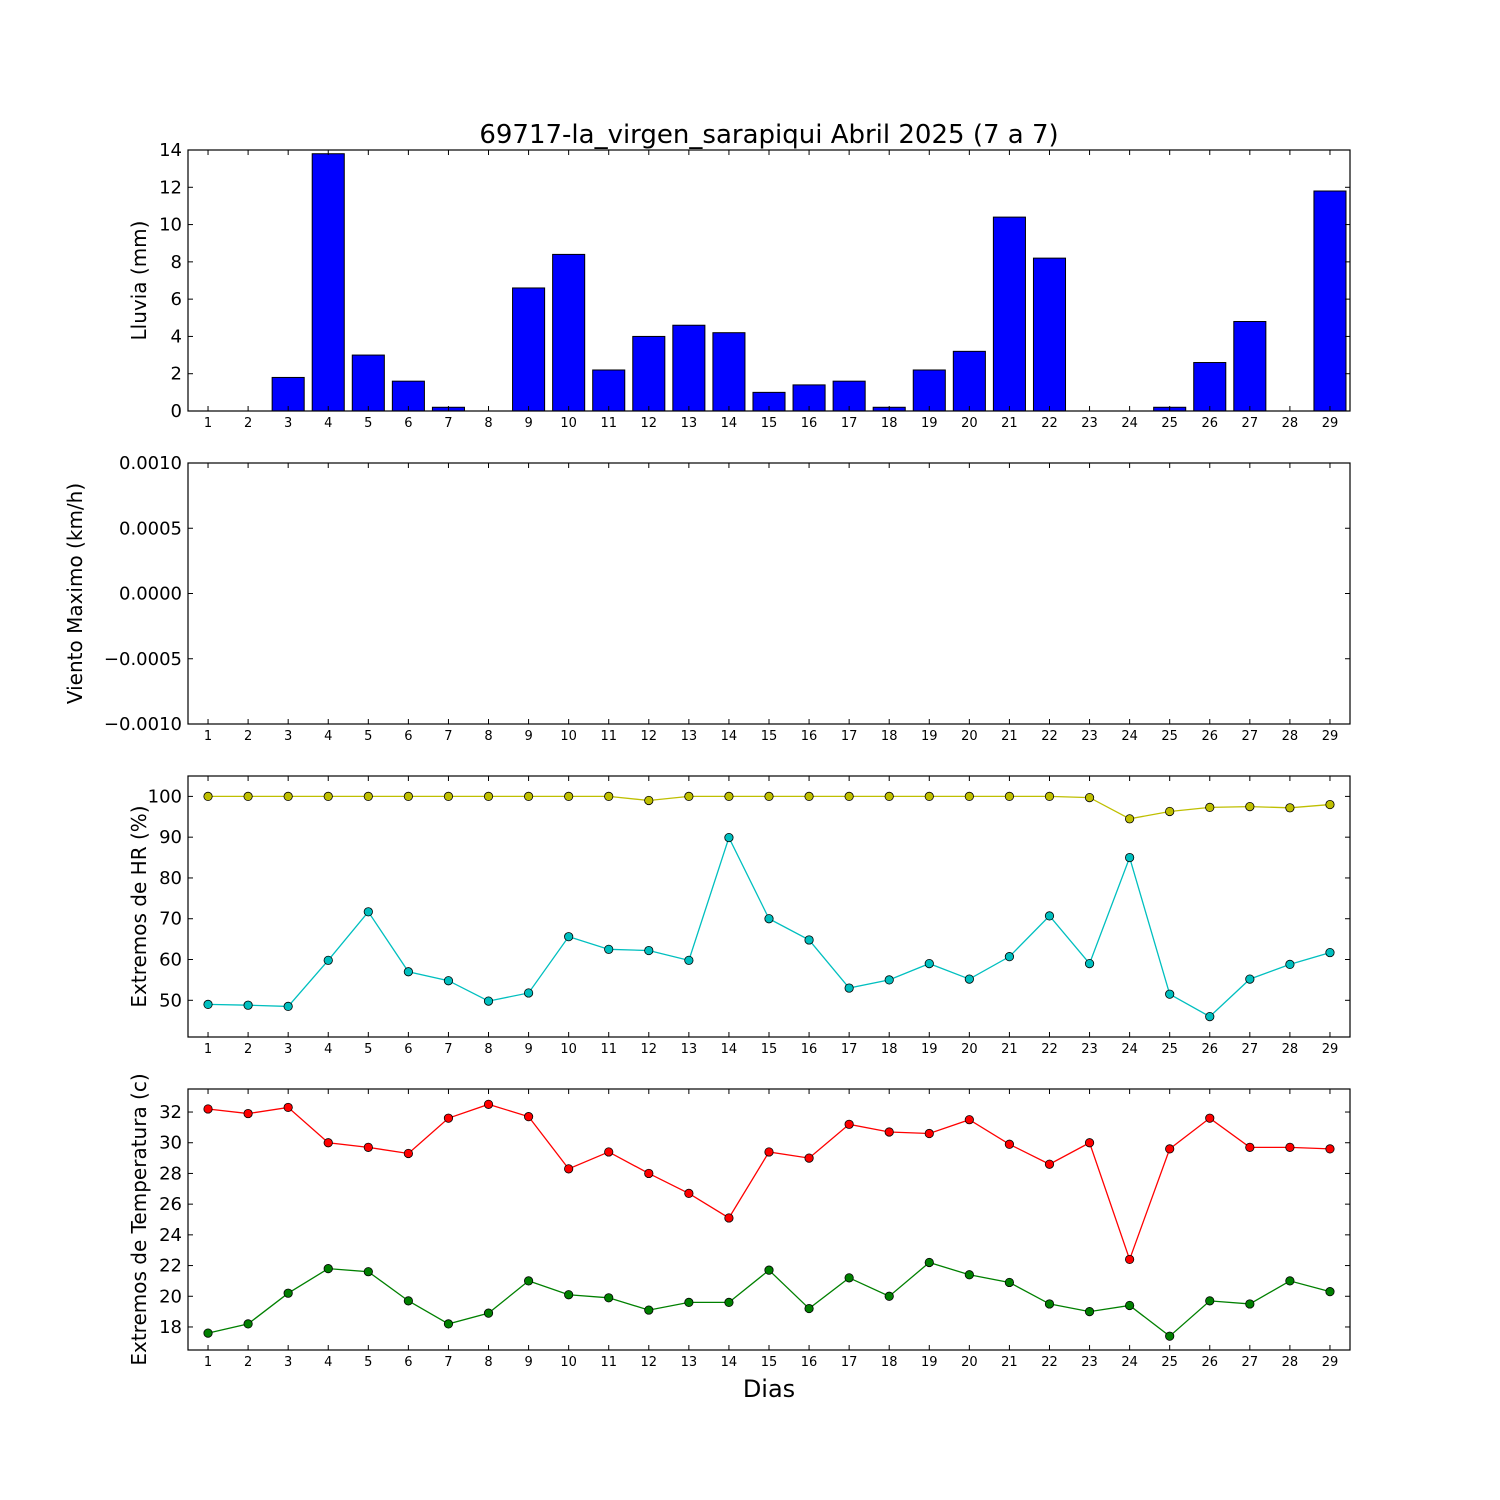 The height and width of the screenshot is (1500, 1500). I want to click on y-tick-label: 60, so click(170, 960).